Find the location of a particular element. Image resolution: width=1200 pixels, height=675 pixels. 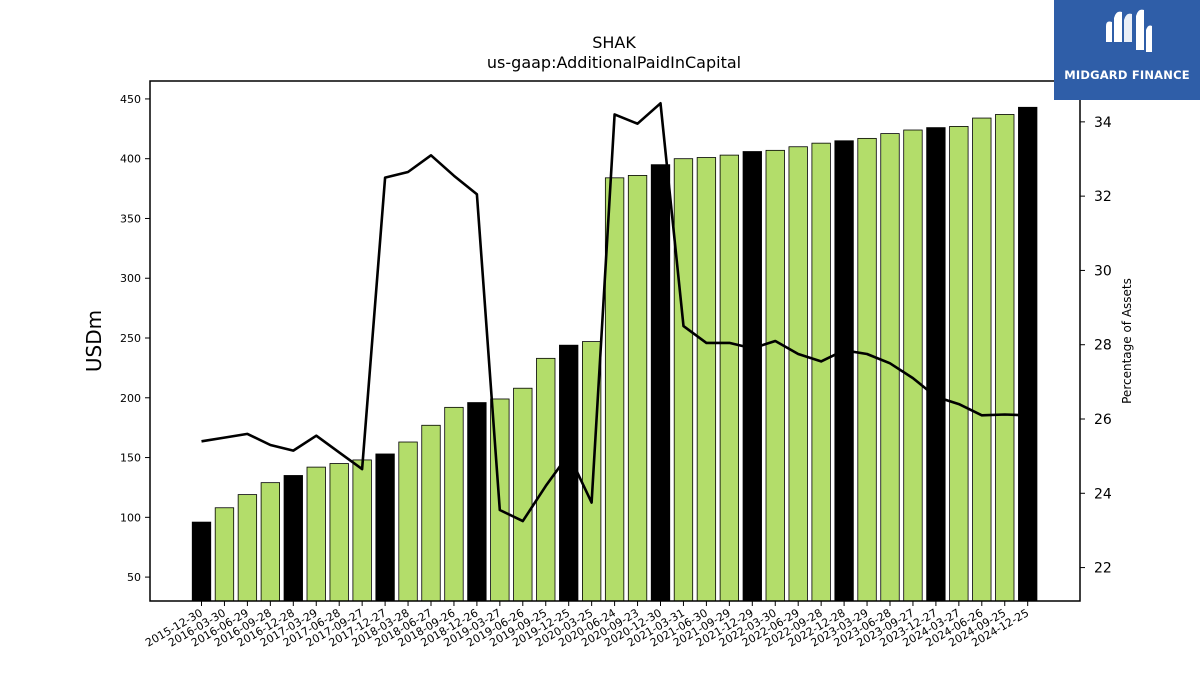

chart-title: SHAK is located at coordinates (614, 42).